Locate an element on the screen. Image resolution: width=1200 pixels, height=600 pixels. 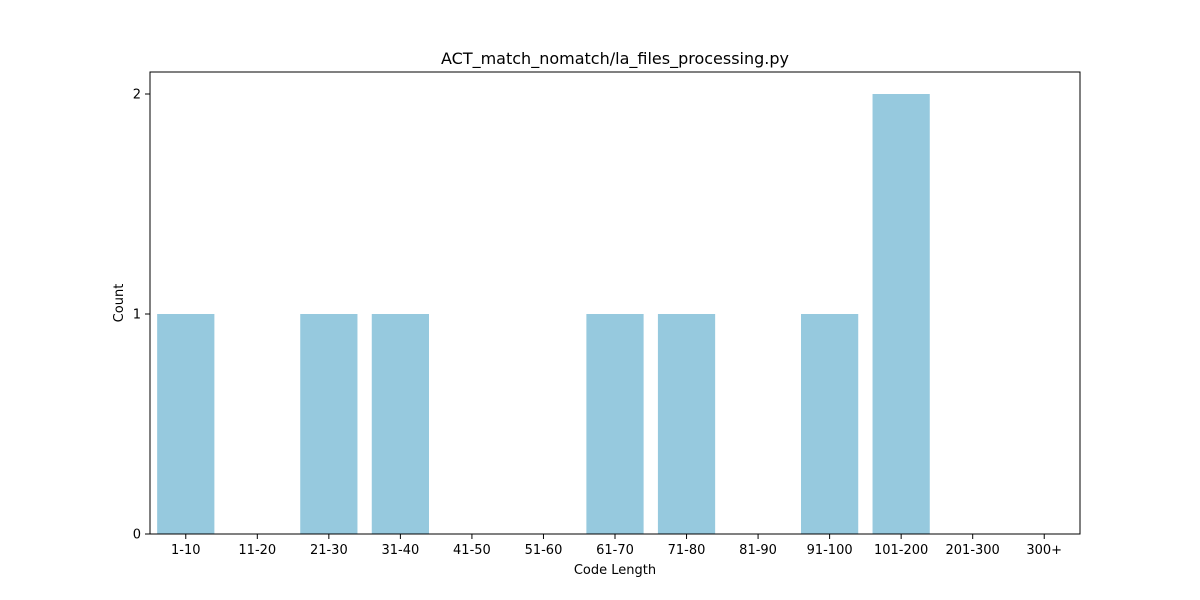
y-axis-ticks: 0 1 2 is located at coordinates (141, 315).